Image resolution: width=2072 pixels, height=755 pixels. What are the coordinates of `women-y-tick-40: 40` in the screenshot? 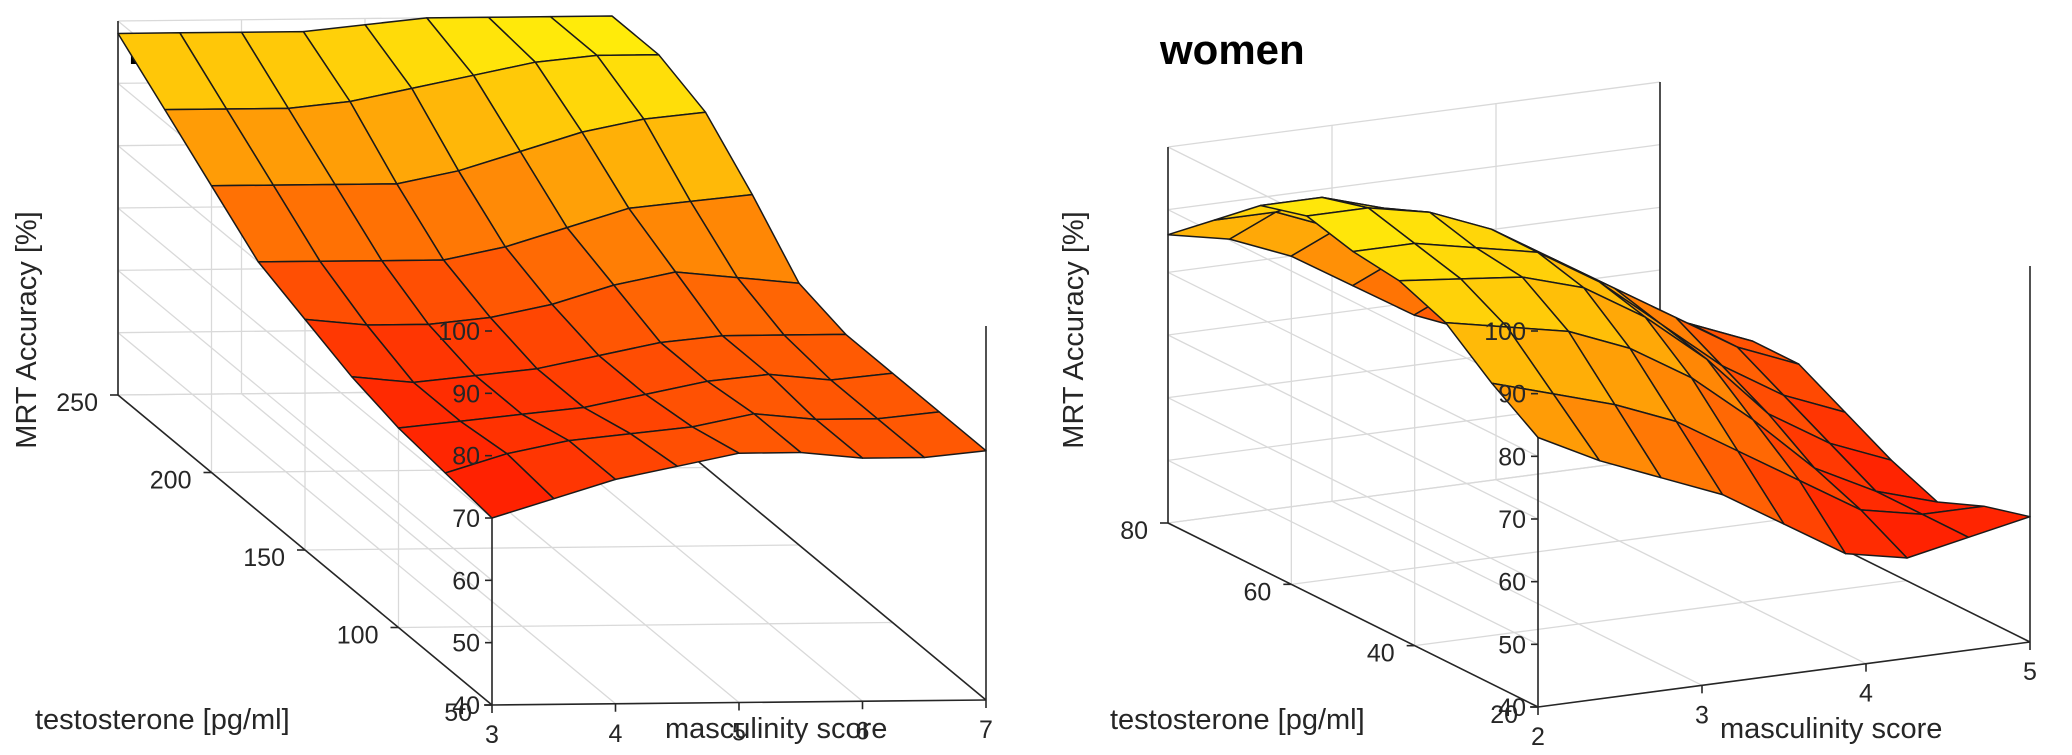 It's located at (1381, 654).